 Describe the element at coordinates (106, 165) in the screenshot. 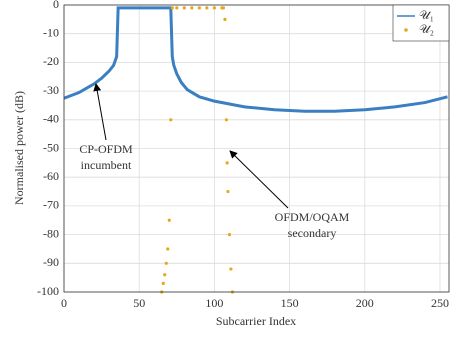

I see `annotation: incumbent` at that location.